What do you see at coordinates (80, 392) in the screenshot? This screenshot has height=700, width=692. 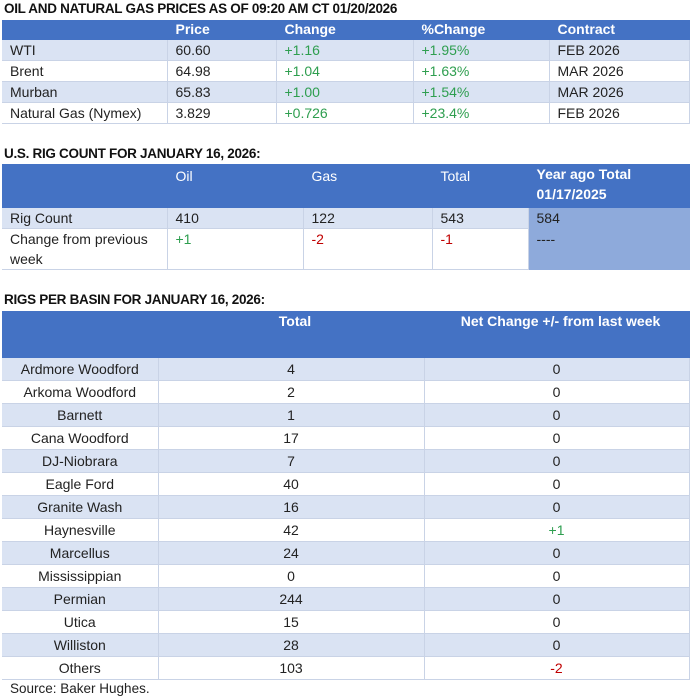 I see `table-cell: Arkoma Woodford` at bounding box center [80, 392].